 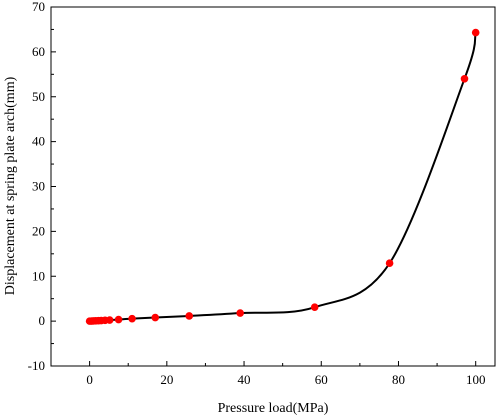 I want to click on y-tick-label: 30, so click(x=38, y=186).